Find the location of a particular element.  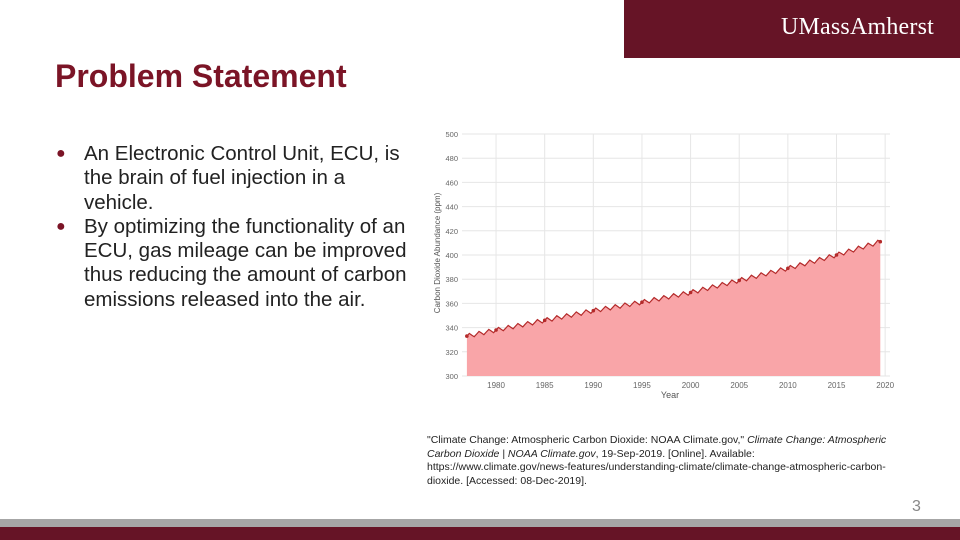

chart-y-tick-label: 380 is located at coordinates (451, 279).